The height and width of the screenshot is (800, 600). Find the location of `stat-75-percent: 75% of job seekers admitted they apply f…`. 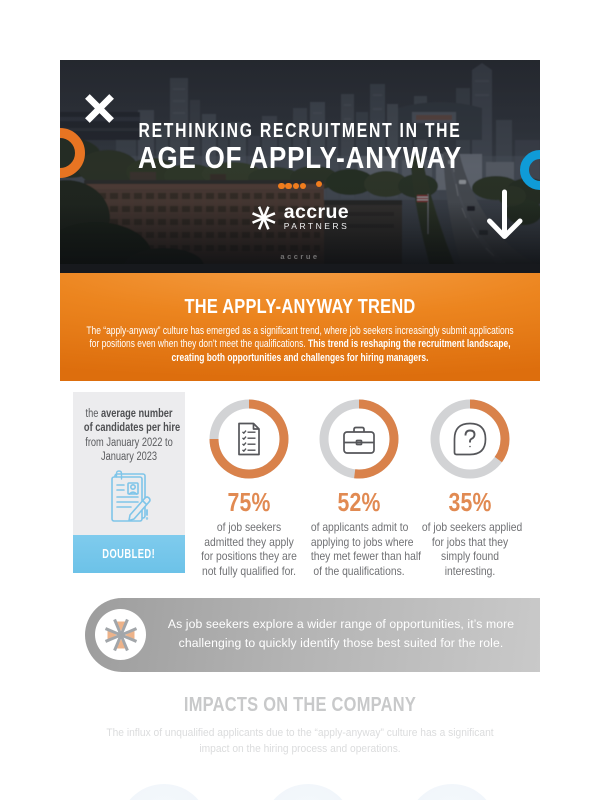

stat-75-percent: 75% of job seekers admitted they apply f… is located at coordinates (249, 488).